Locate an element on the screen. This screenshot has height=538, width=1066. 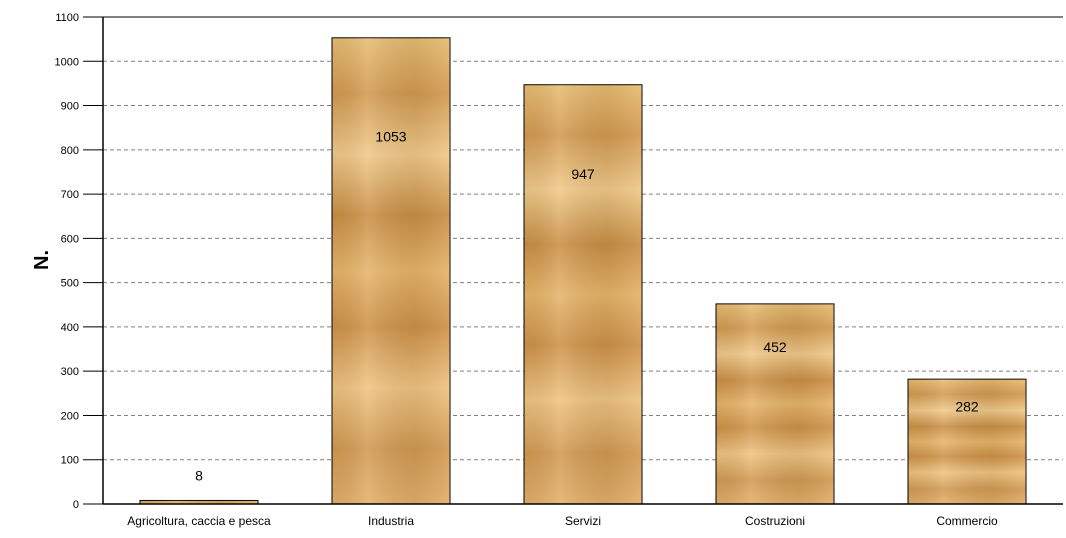
y-tick-label: 1100 is located at coordinates (67, 18).